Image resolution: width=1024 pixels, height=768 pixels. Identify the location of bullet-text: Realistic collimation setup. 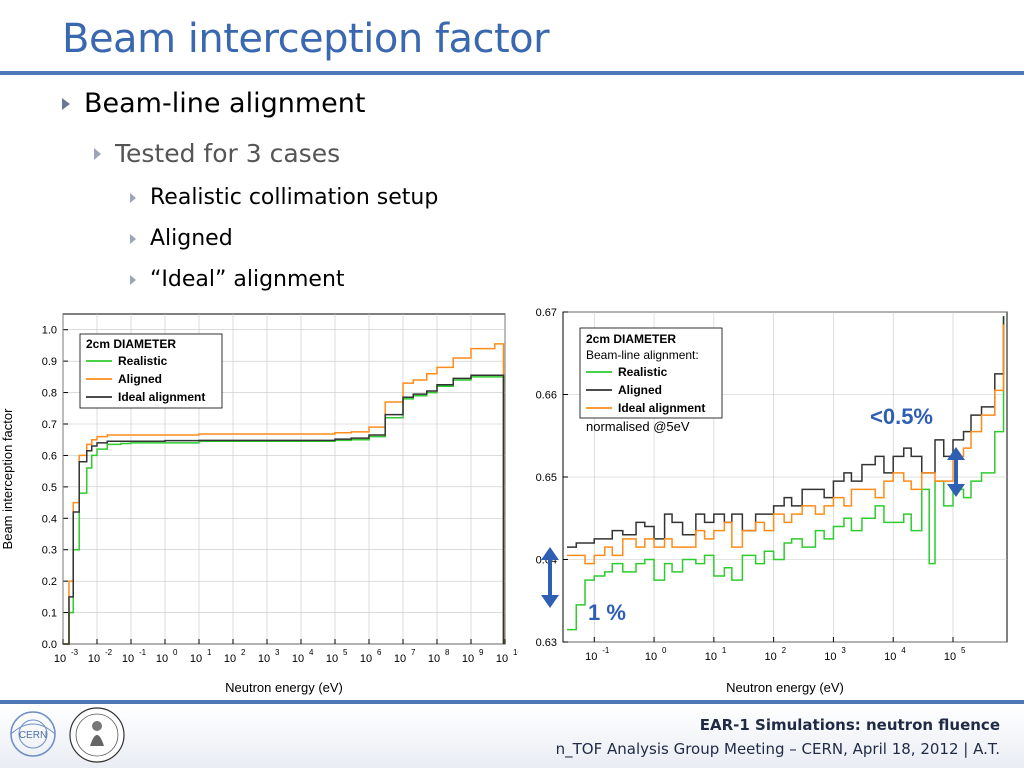
(294, 197).